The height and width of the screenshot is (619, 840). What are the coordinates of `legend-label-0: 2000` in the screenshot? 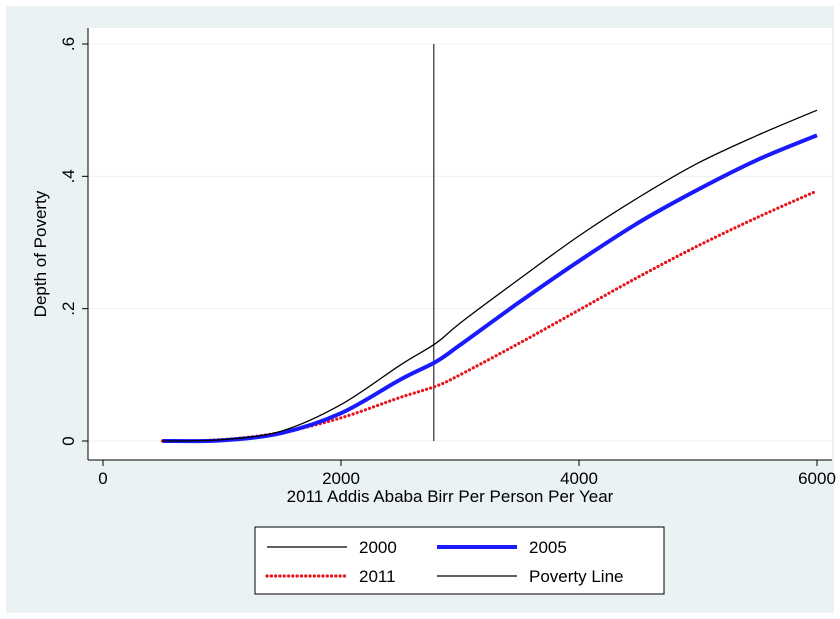 It's located at (378, 547).